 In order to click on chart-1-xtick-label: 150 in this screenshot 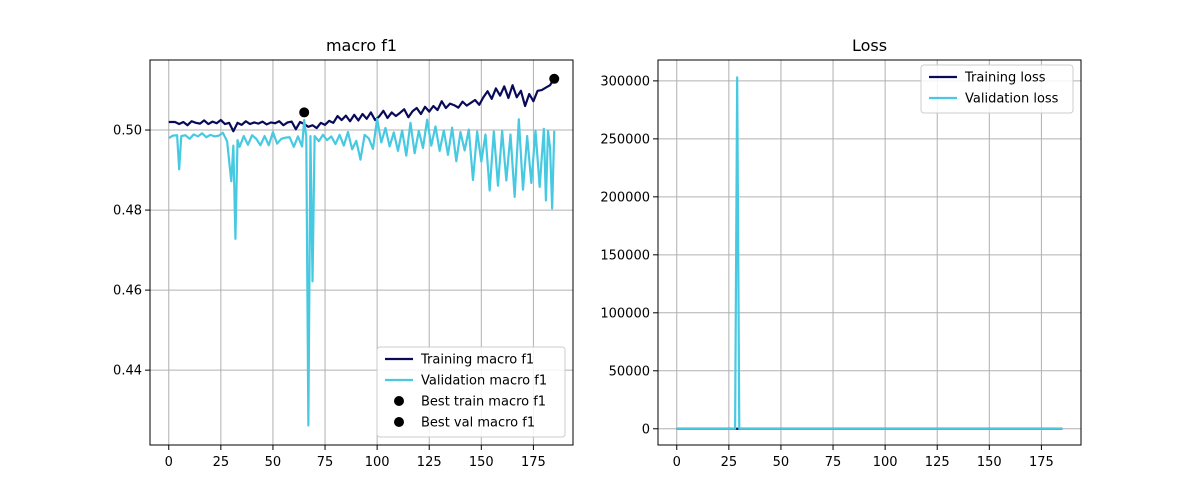, I will do `click(481, 462)`.